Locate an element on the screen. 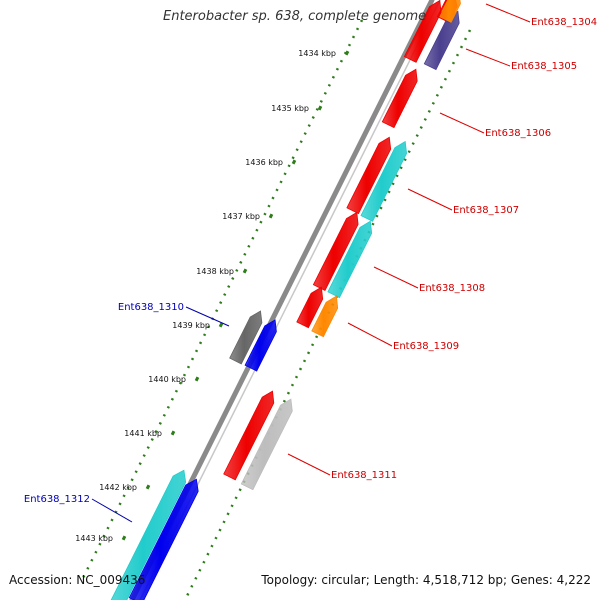 This screenshot has width=600, height=600. gene-label-Ent638_1310: Ent638_1310 is located at coordinates (151, 307).